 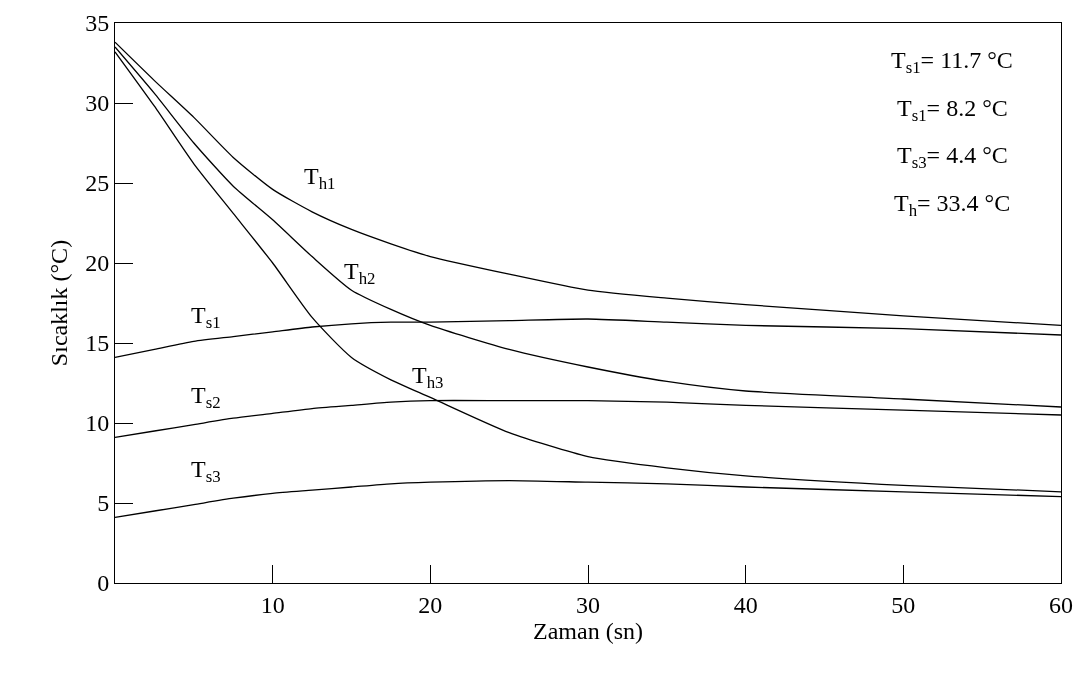 What do you see at coordinates (103, 583) in the screenshot?
I see `y-tick-label: 0` at bounding box center [103, 583].